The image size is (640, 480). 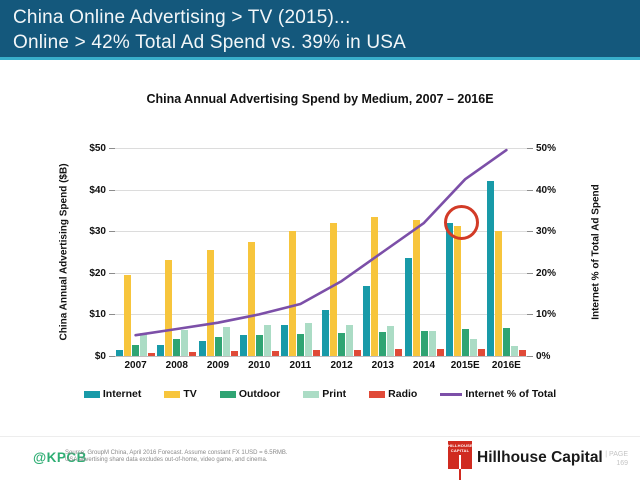 What do you see at coordinates (259, 394) in the screenshot?
I see `legend-label: Outdoor` at bounding box center [259, 394].